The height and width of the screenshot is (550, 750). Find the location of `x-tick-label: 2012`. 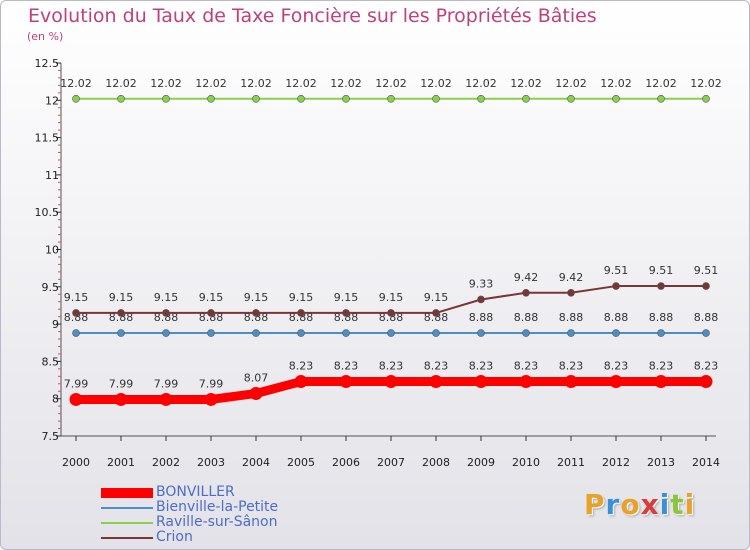

x-tick-label: 2012 is located at coordinates (616, 462).